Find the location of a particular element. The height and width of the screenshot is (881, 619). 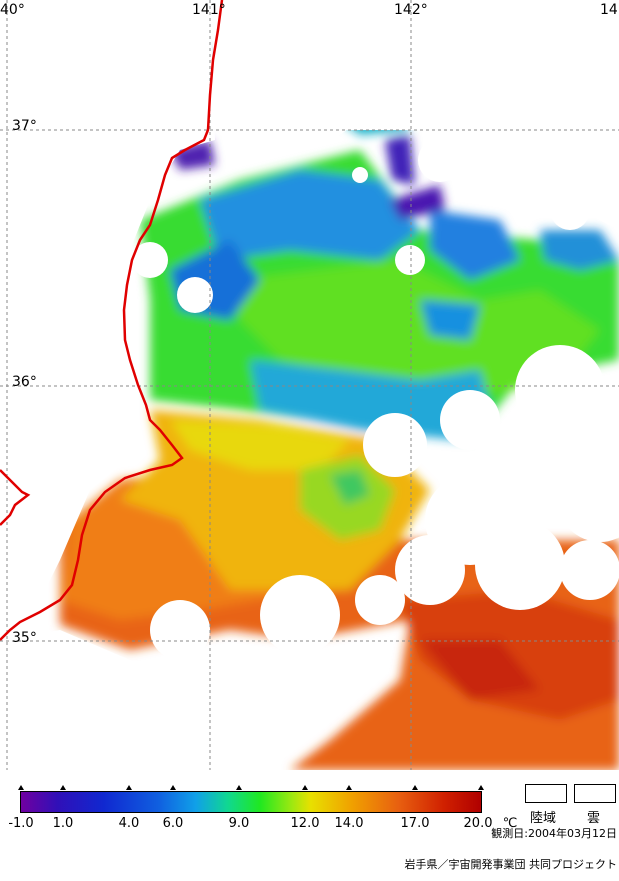

observation-date: 観測日:2004年03月12日 is located at coordinates (554, 833).